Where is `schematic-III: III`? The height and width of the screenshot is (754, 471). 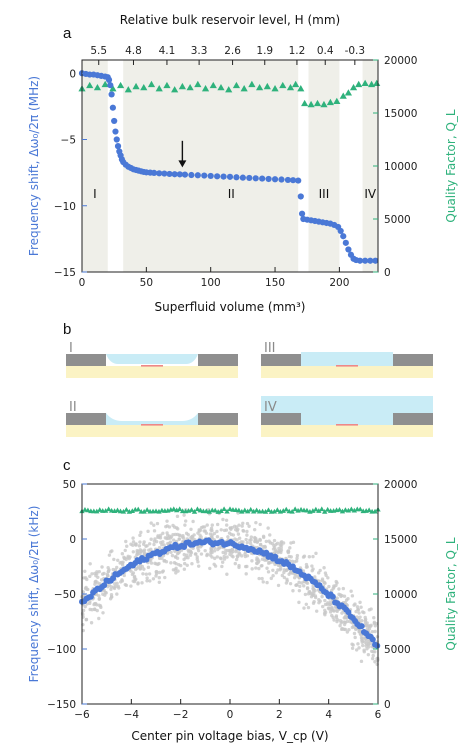 schematic-III: III is located at coordinates (347, 359).